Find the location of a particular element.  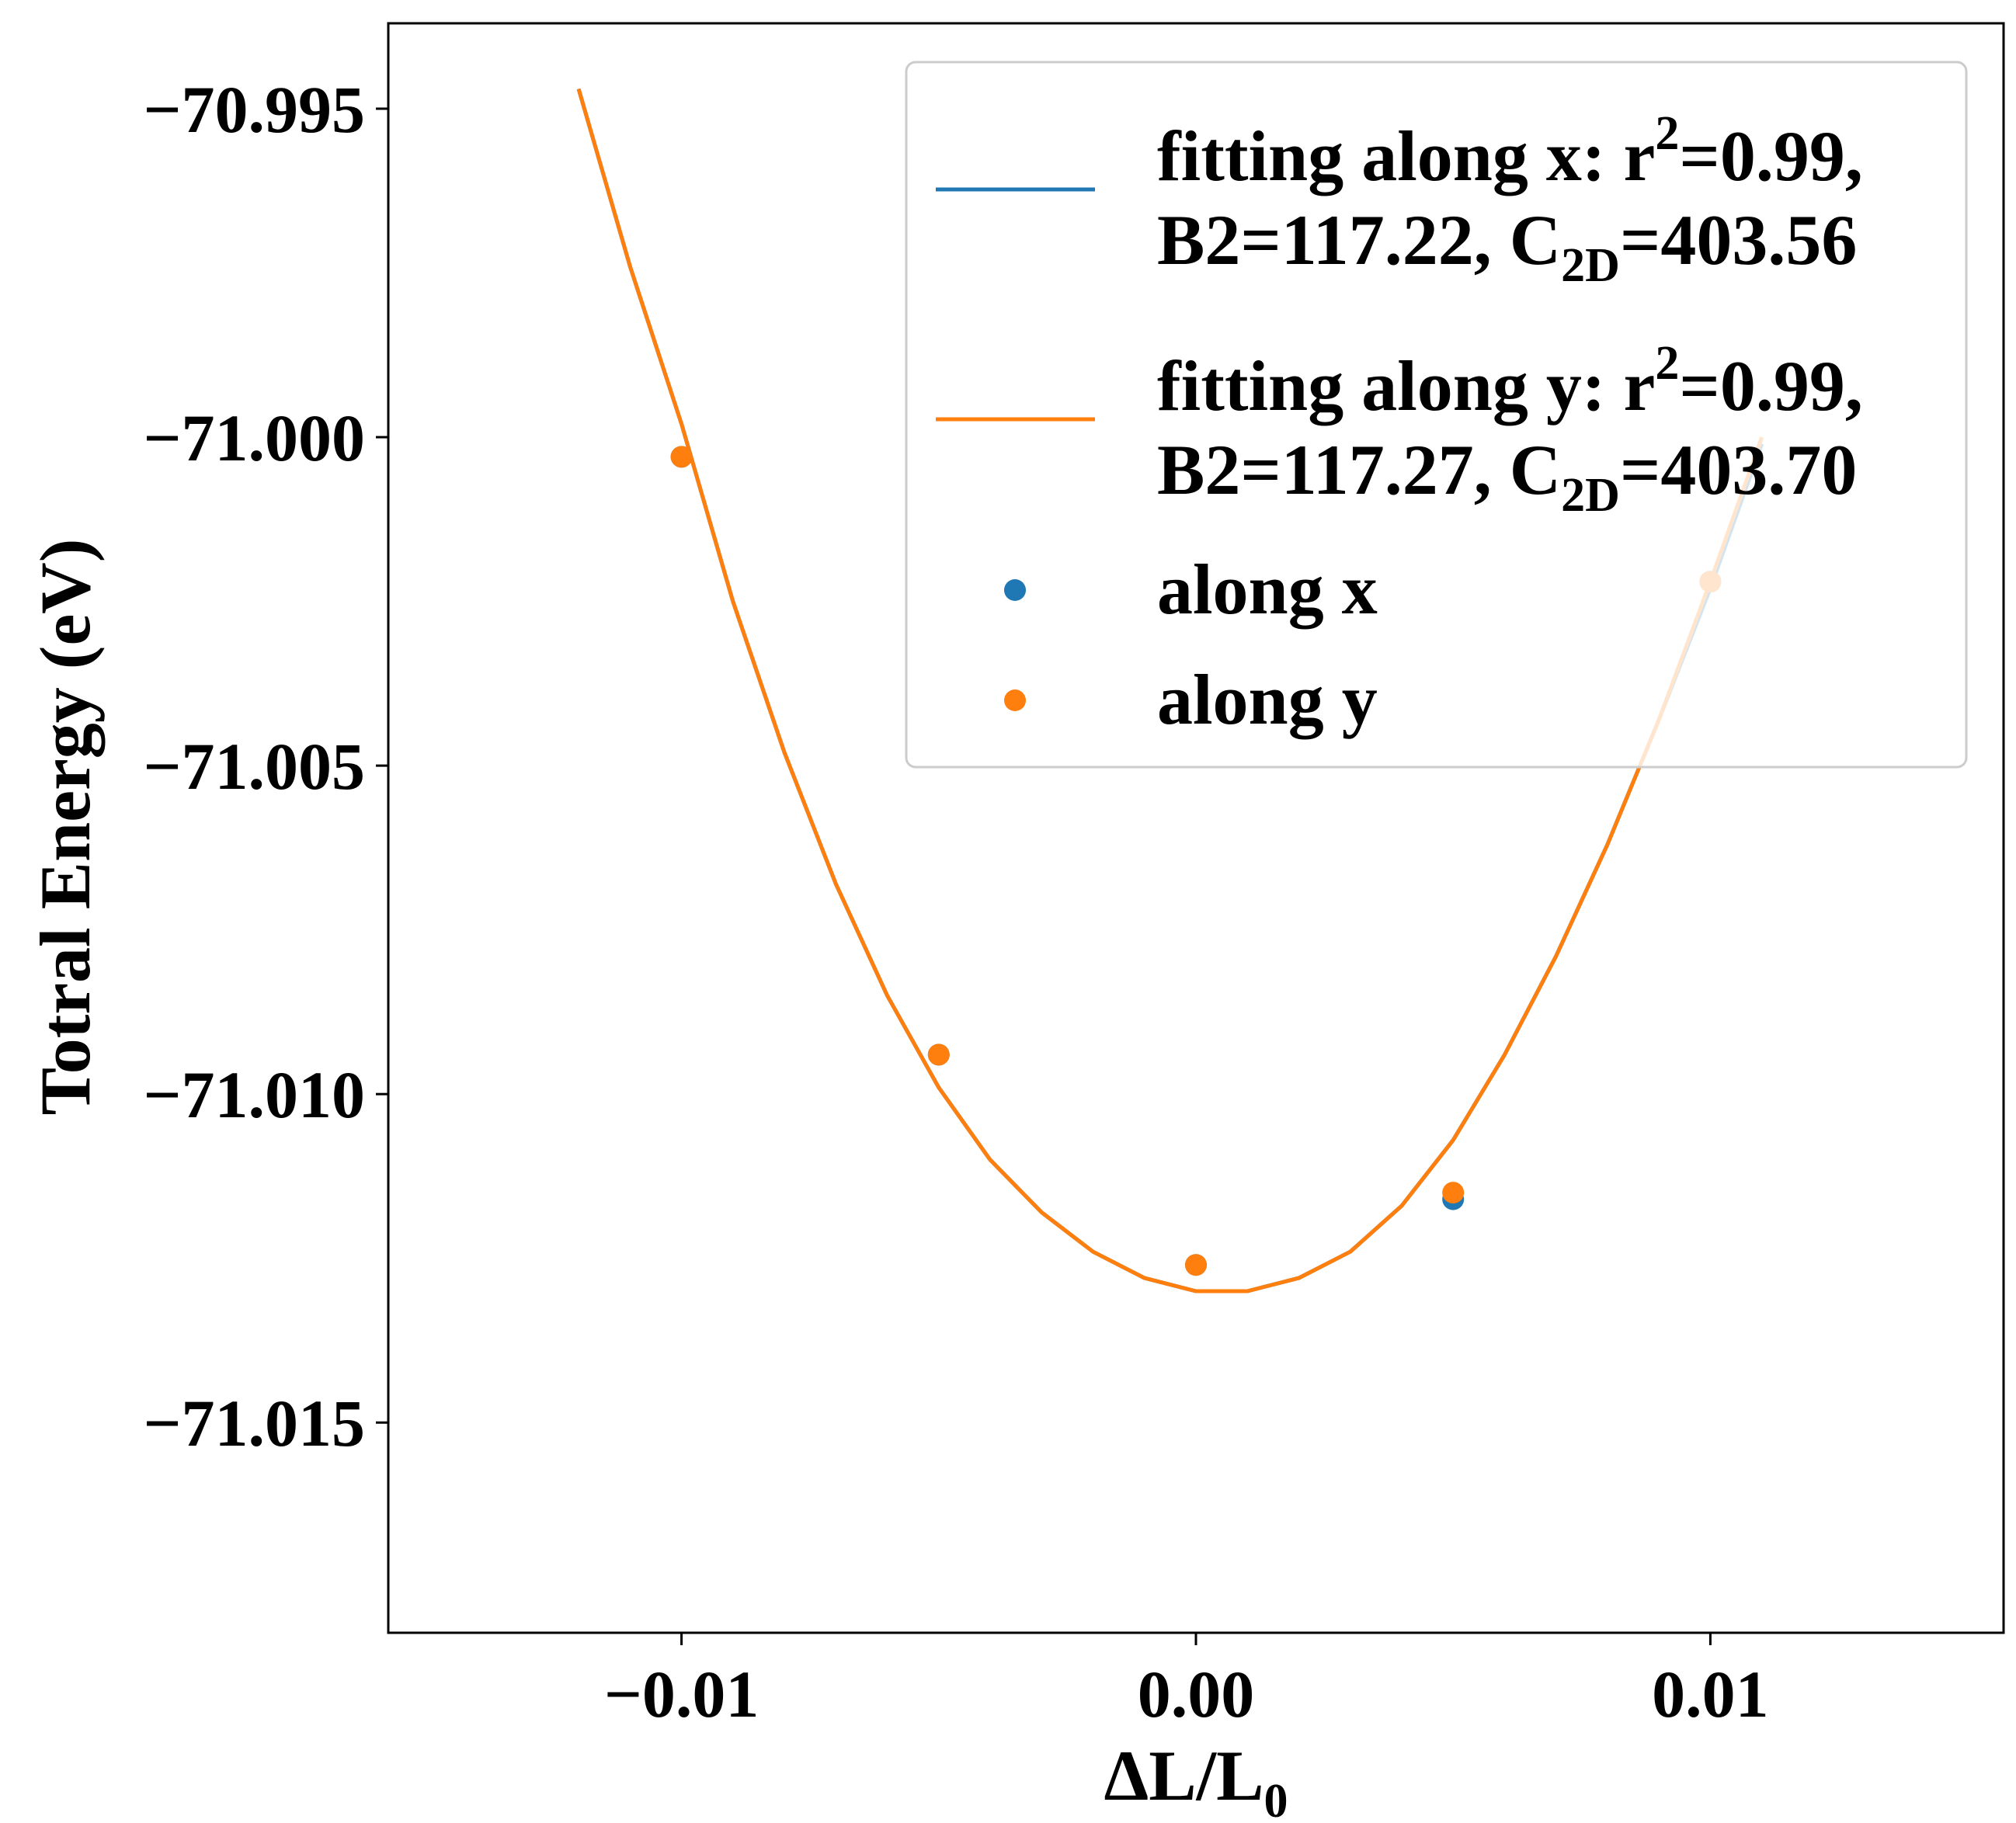

y-tick-label: −71.005 is located at coordinates (254, 766).